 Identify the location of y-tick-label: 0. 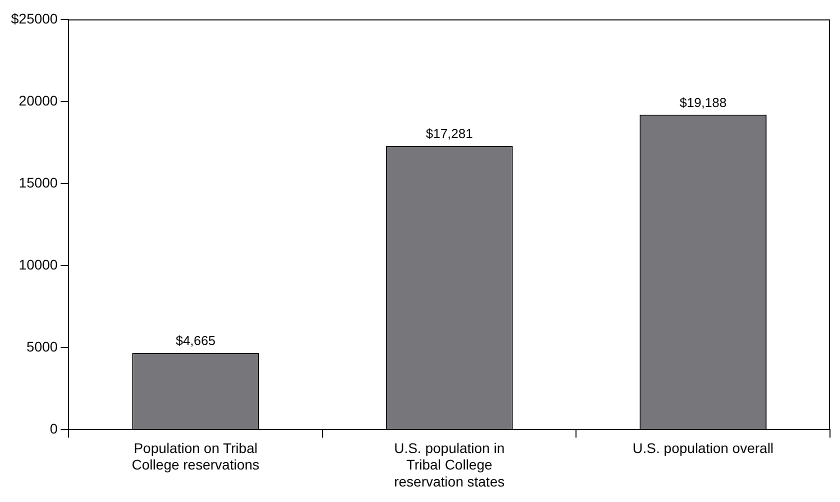
(54, 428).